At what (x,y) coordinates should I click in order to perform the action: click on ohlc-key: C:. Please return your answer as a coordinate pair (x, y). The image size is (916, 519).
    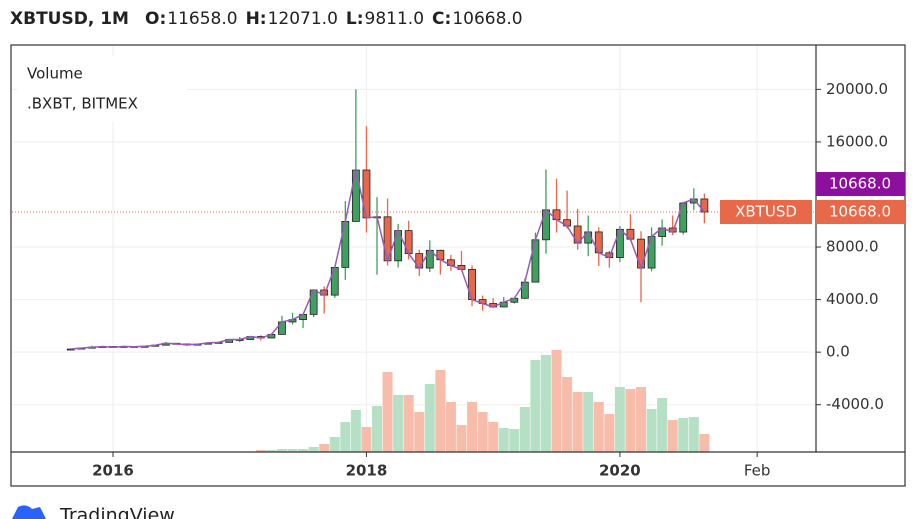
    Looking at the image, I should click on (441, 19).